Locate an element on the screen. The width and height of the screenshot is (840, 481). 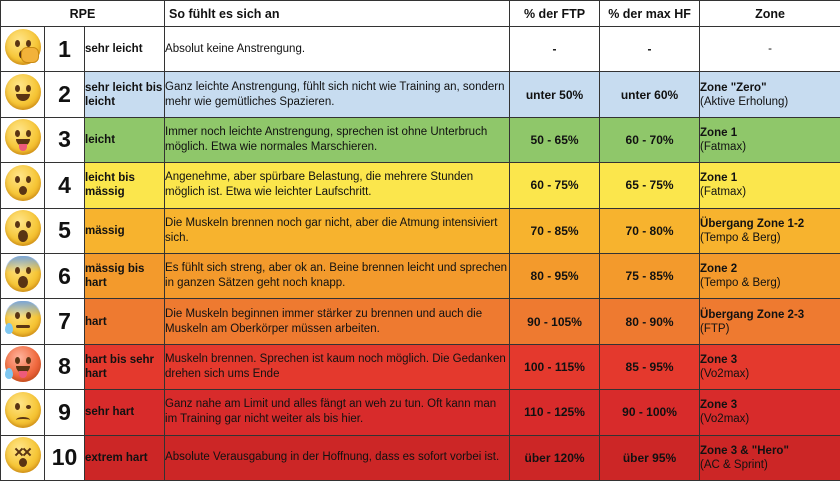
hf-value: über 95% is located at coordinates (650, 457).